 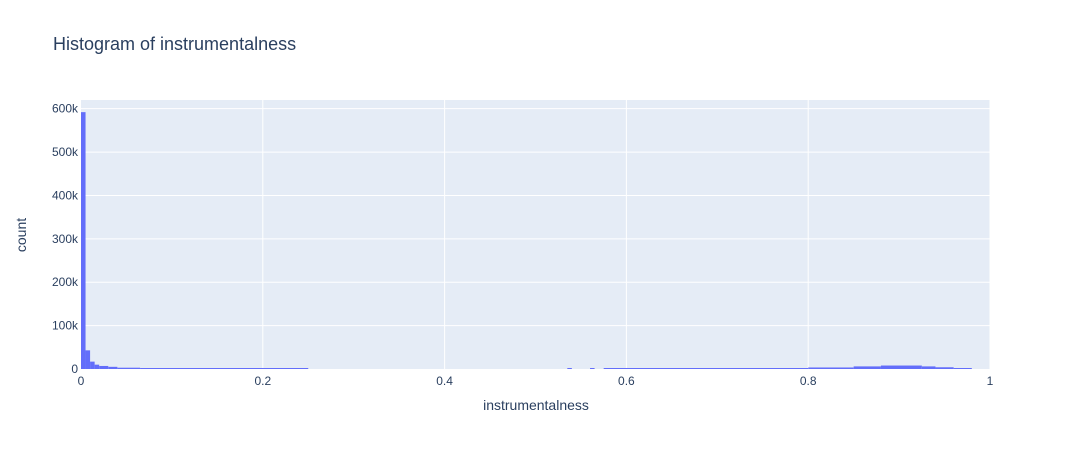 I want to click on x-tick-label: 0.8, so click(x=808, y=381).